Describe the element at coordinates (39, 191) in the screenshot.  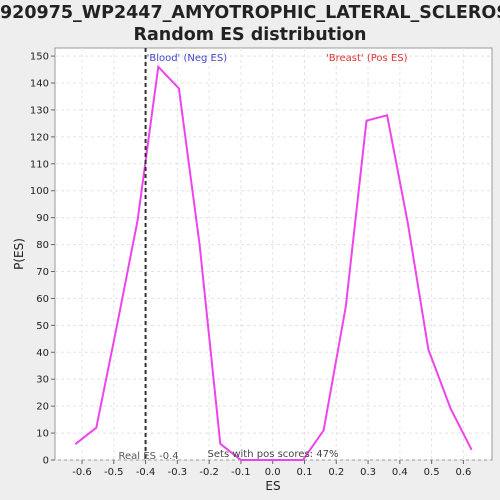
I see `y-tick-label: 100` at that location.